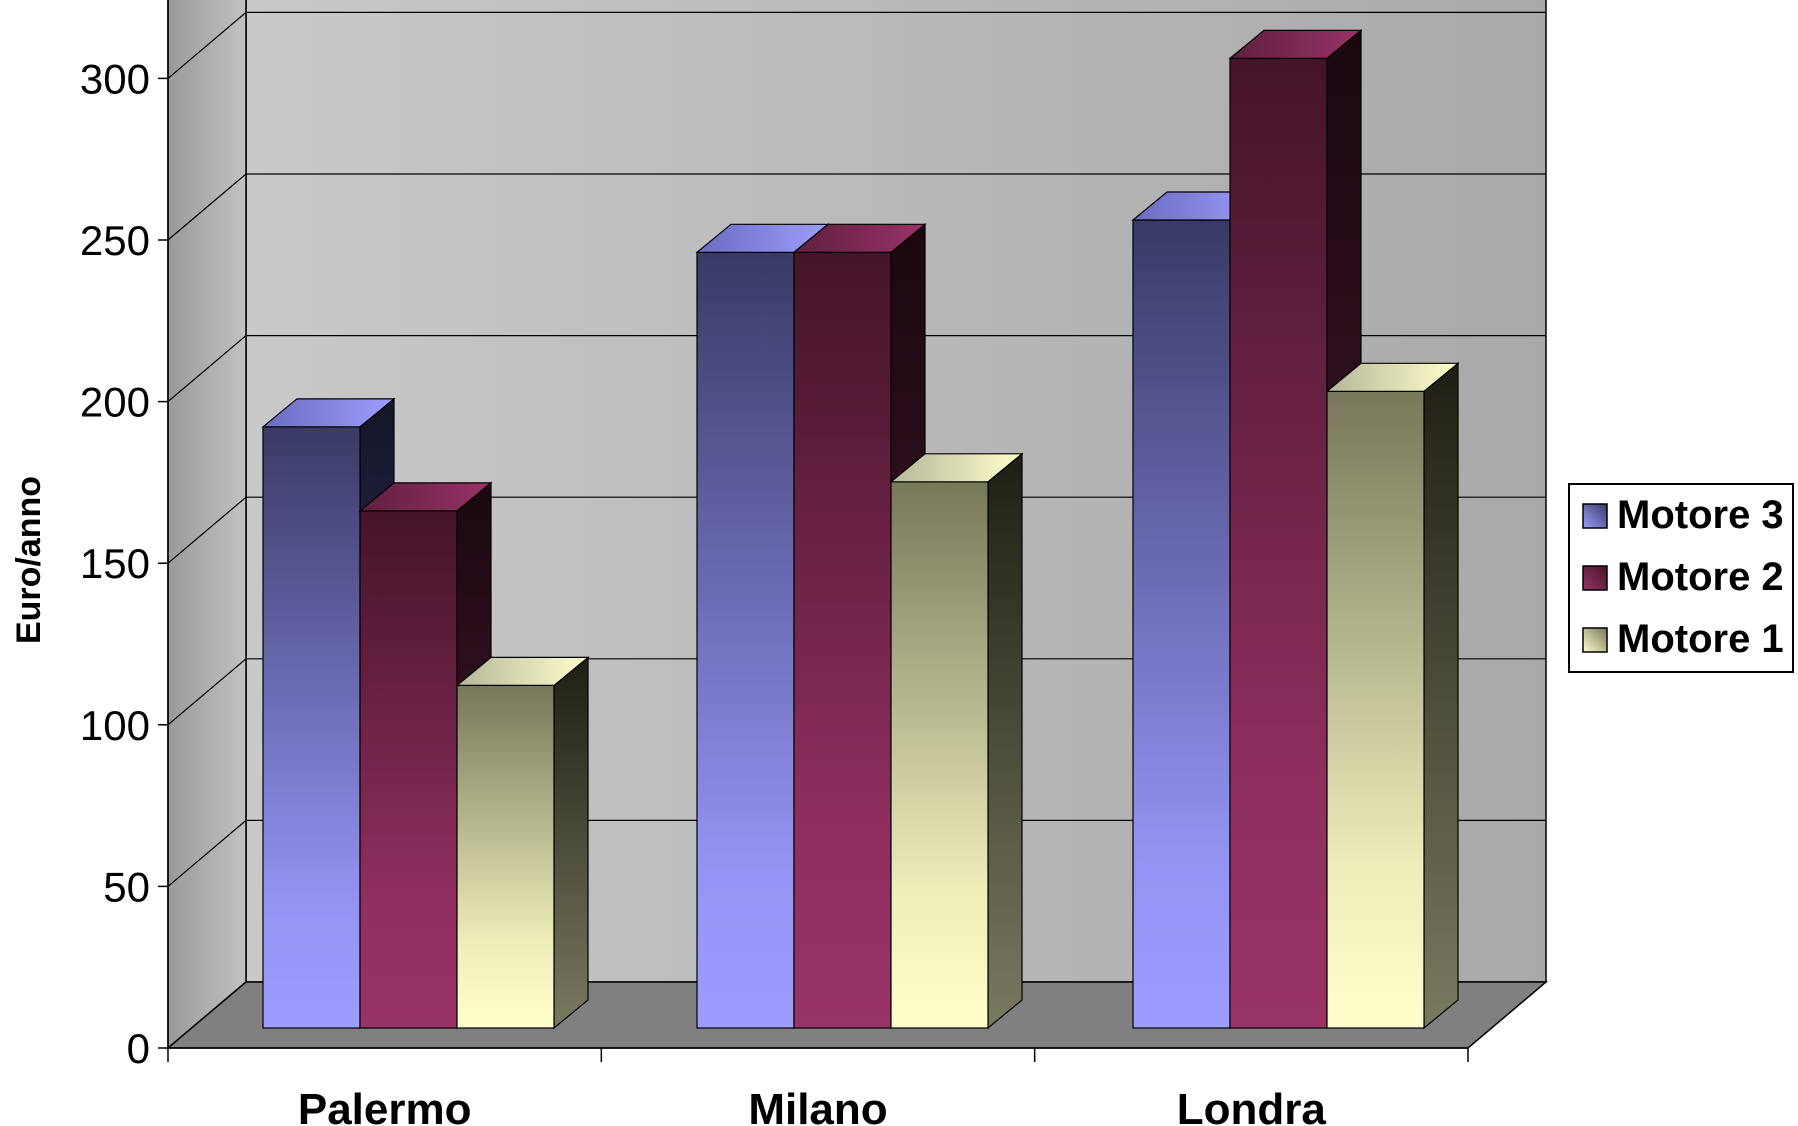 This screenshot has width=1798, height=1126. What do you see at coordinates (1252, 1105) in the screenshot?
I see `x-category-label: Londra` at bounding box center [1252, 1105].